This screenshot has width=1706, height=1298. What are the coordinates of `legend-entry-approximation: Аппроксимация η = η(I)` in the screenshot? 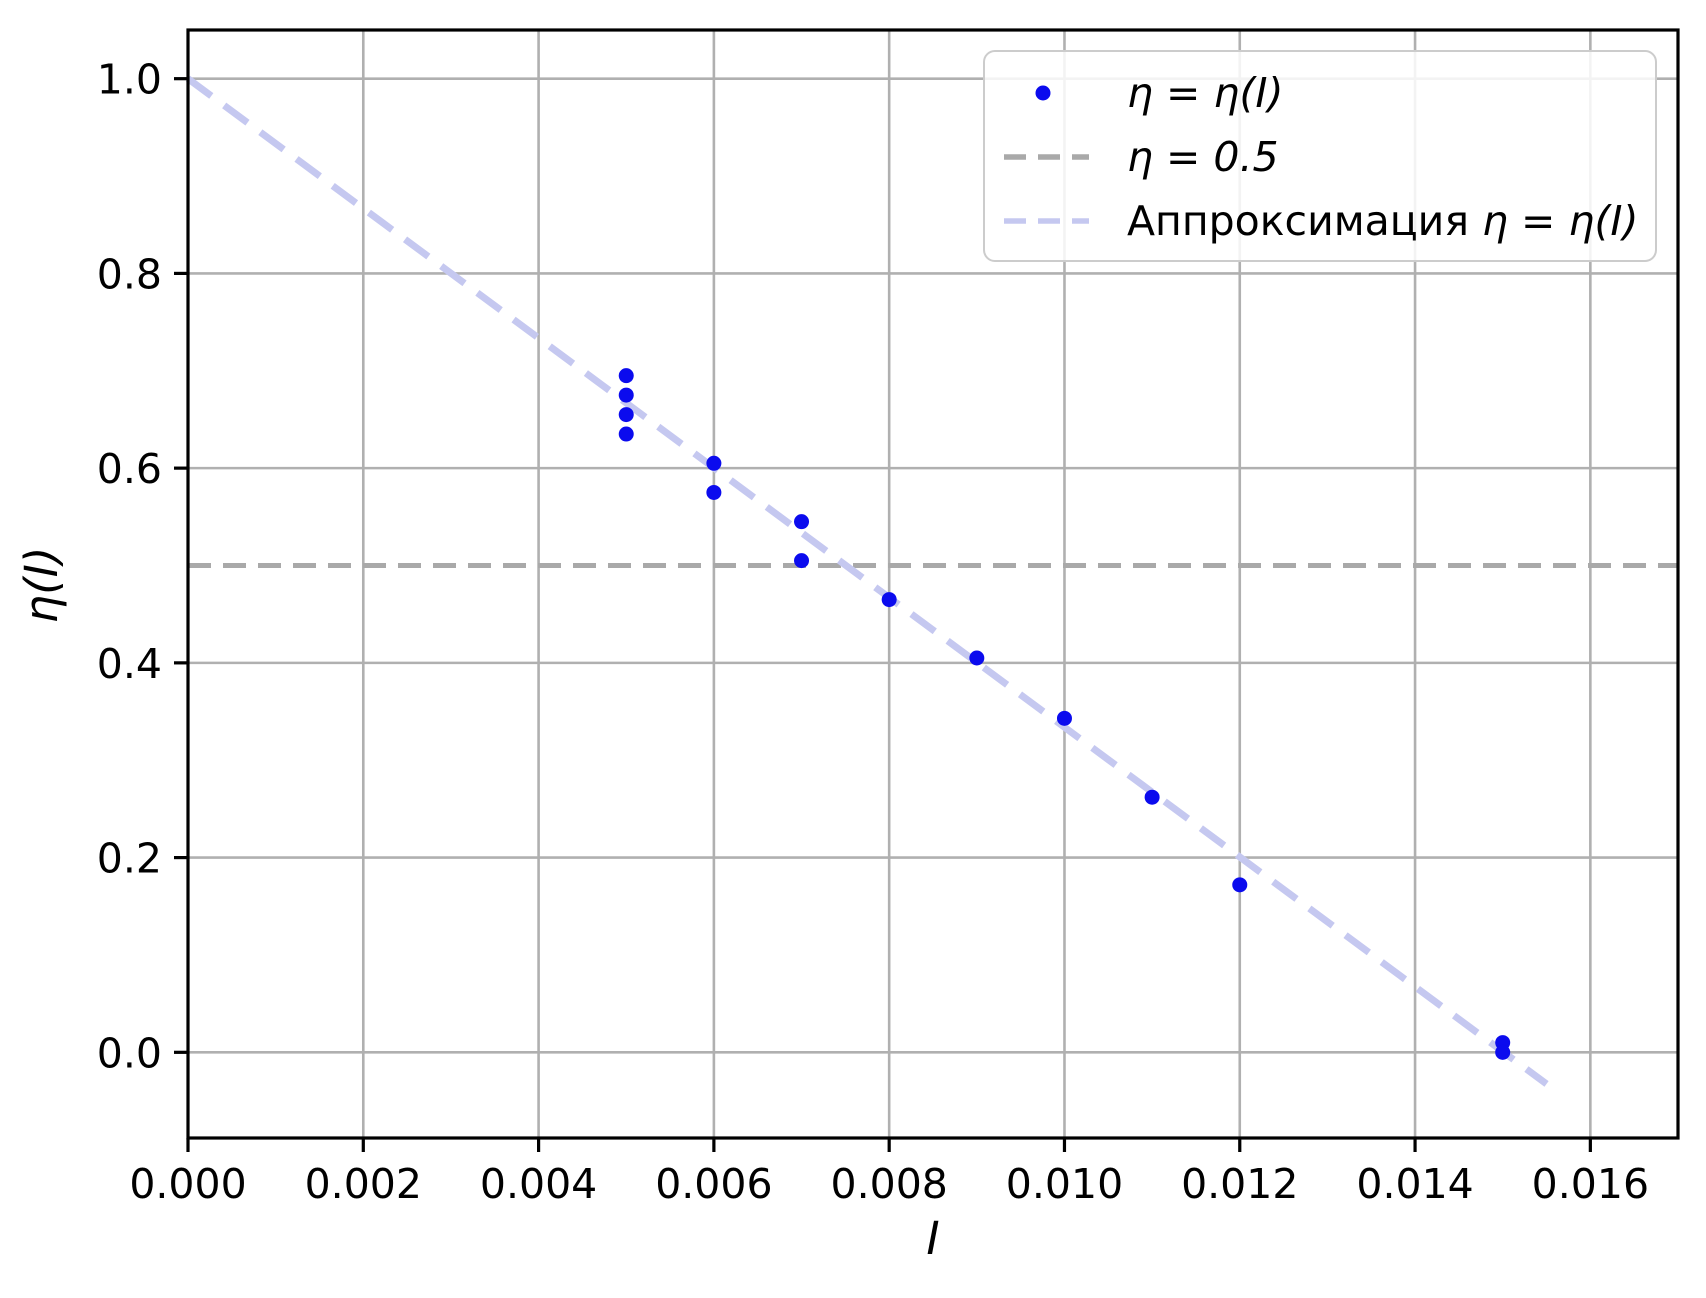 It's located at (1320, 221).